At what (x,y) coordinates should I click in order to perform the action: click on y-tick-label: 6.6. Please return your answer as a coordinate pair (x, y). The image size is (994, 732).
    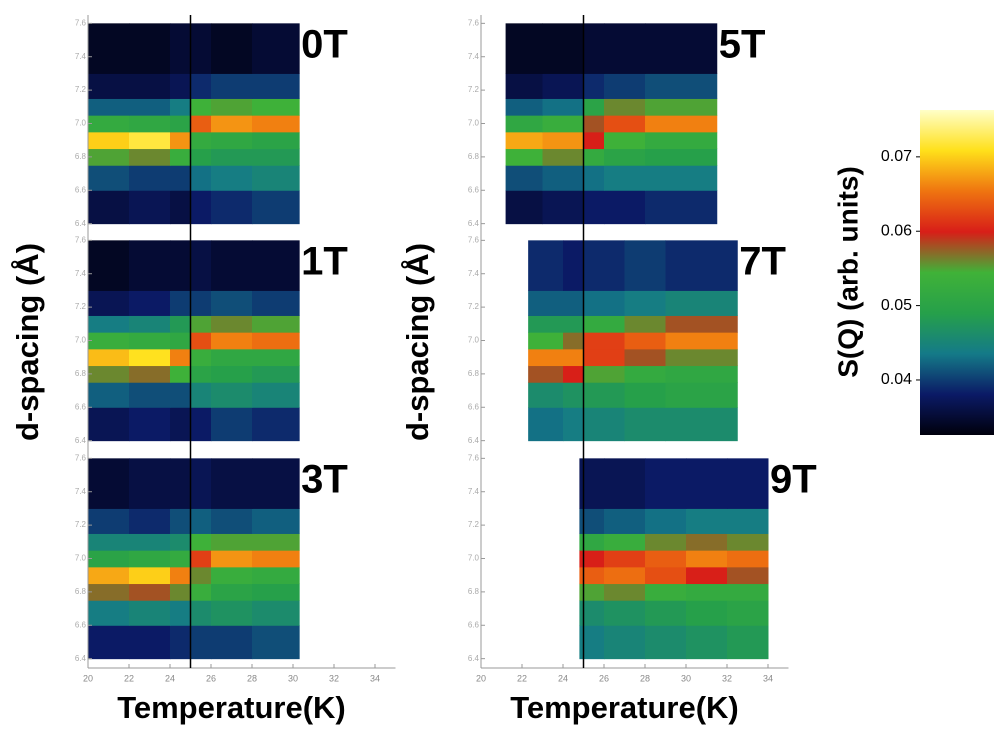
    Looking at the image, I should click on (474, 624).